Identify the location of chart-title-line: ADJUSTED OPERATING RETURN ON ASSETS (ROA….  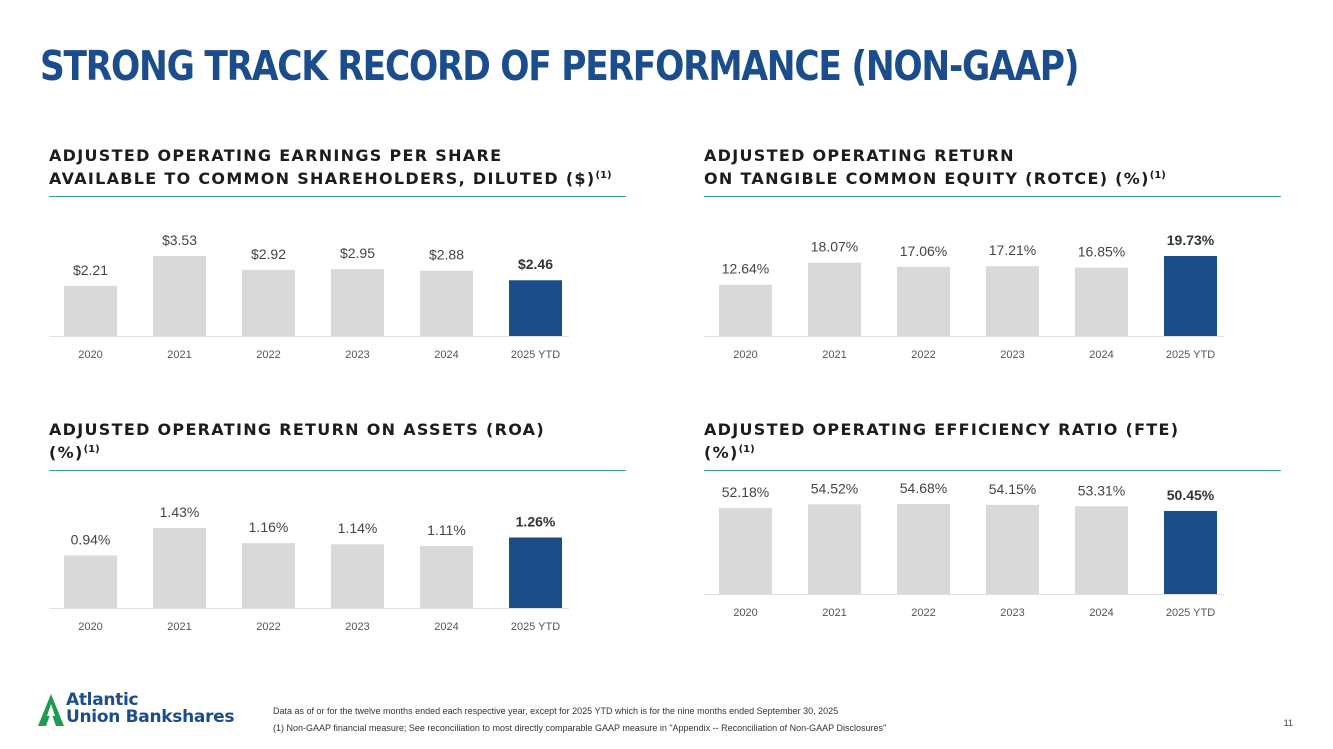
(297, 429).